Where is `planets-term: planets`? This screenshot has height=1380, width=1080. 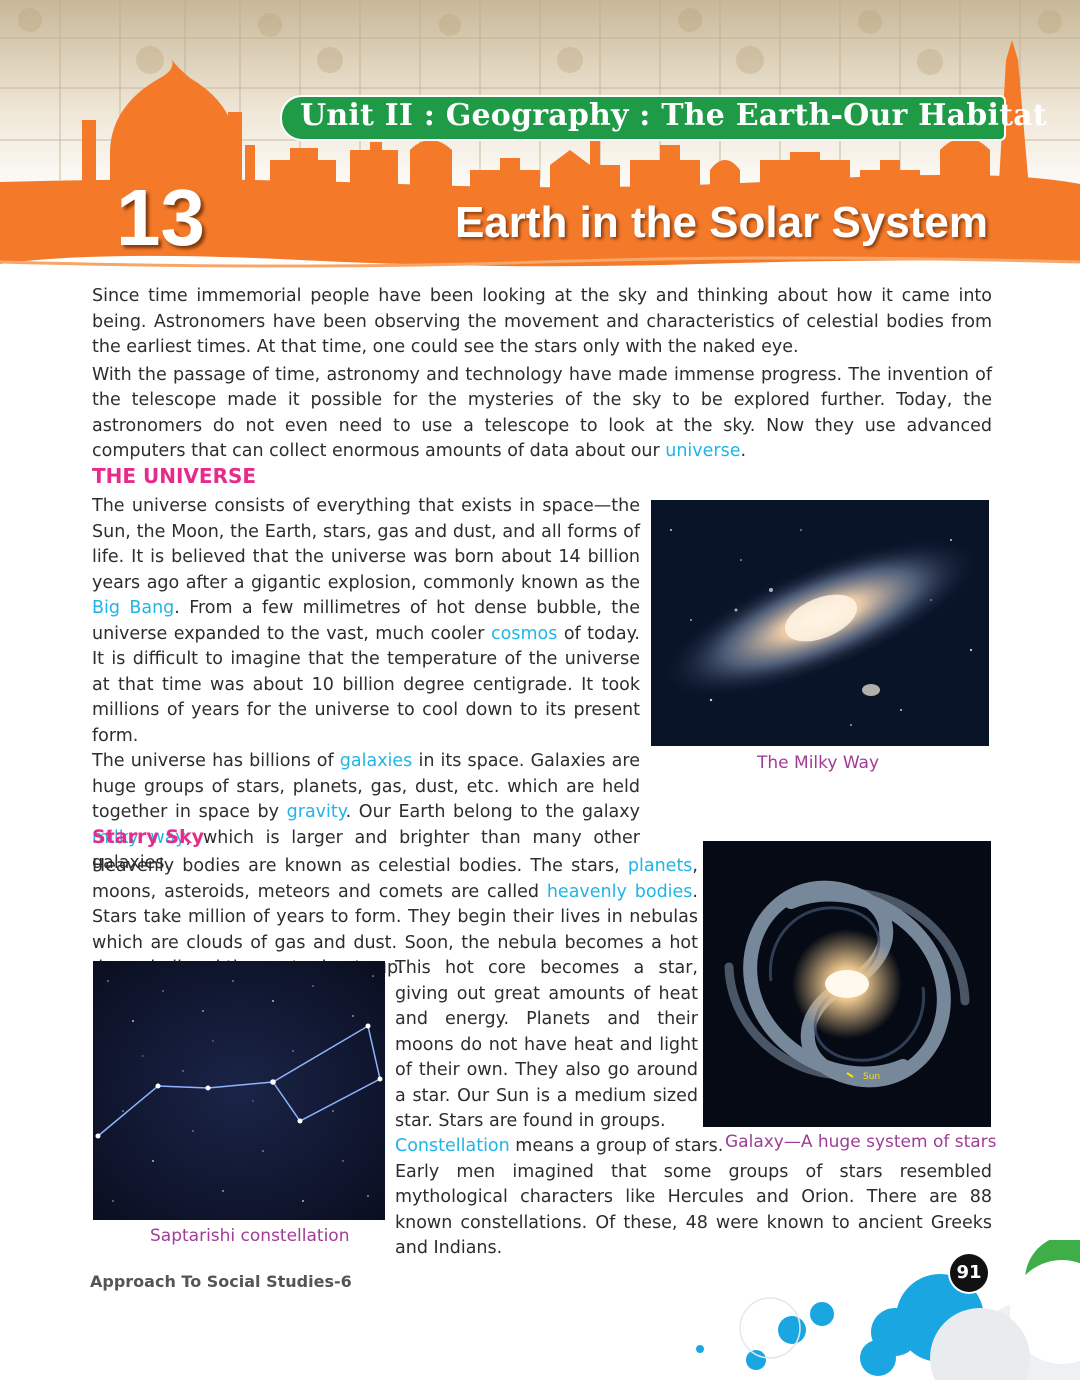
planets-term: planets is located at coordinates (660, 866).